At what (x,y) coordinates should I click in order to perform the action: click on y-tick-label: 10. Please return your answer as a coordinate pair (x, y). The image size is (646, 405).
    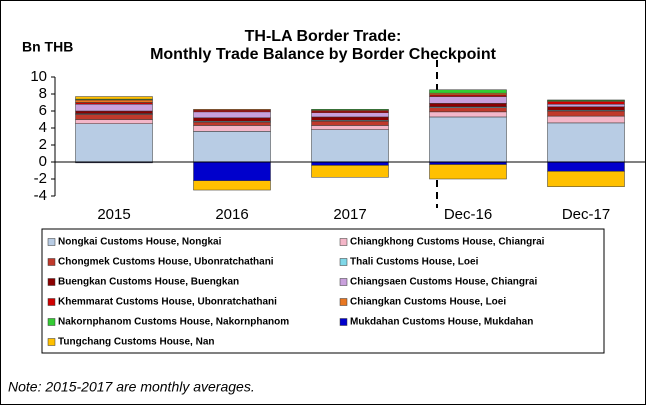
    Looking at the image, I should click on (38, 76).